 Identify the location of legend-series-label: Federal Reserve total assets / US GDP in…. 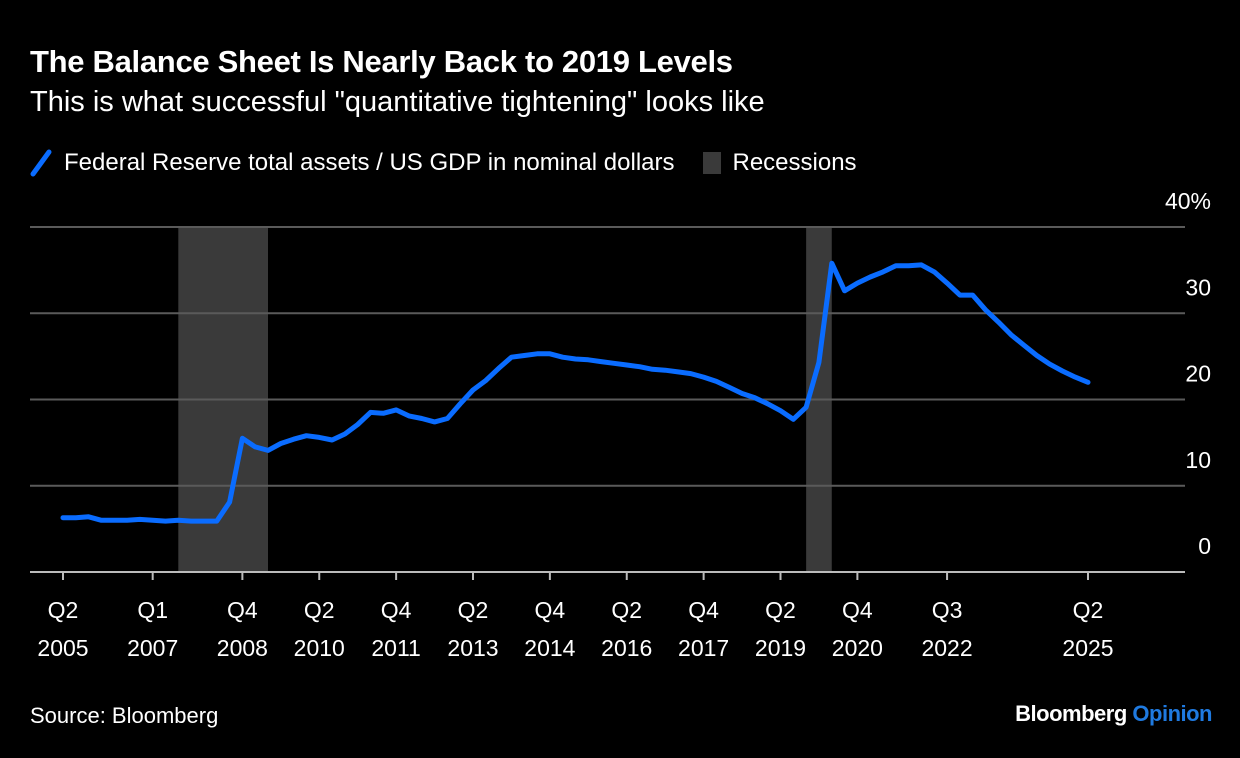
(369, 162).